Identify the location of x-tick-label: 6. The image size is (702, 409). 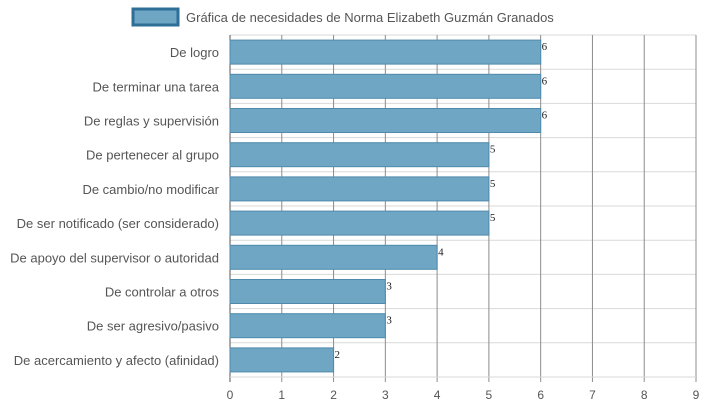
(540, 395).